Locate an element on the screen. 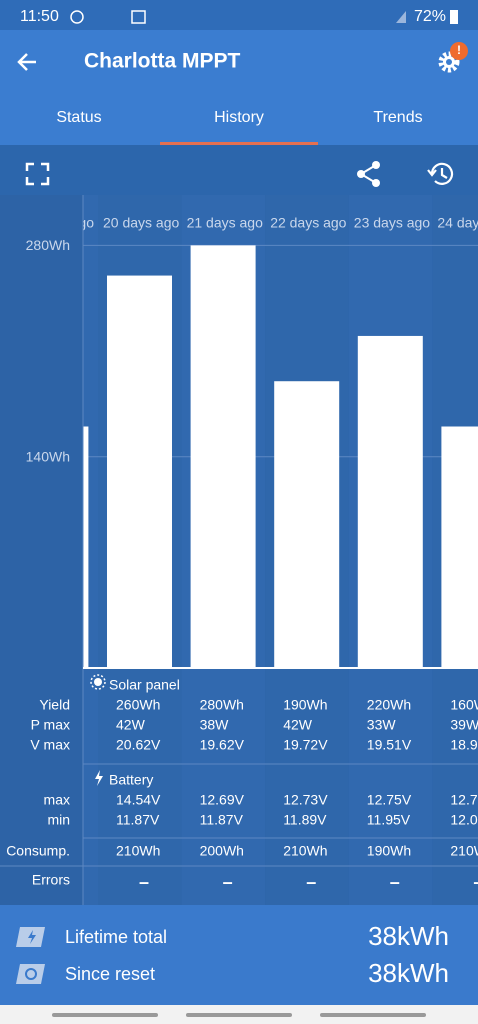 The height and width of the screenshot is (1024, 478). badge-text: ! is located at coordinates (459, 50).